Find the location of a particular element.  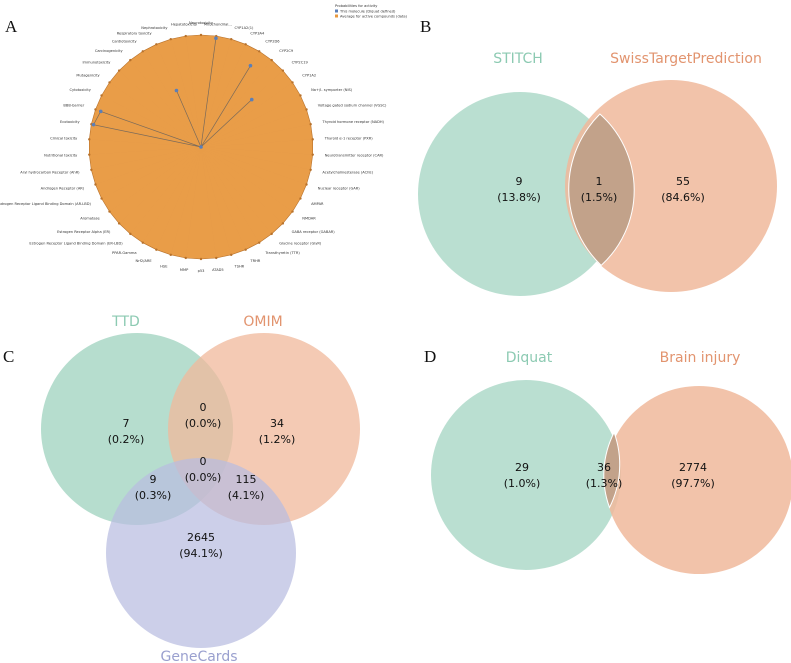

radar-axis-label: Nrf2/ARE is located at coordinates (143, 261).